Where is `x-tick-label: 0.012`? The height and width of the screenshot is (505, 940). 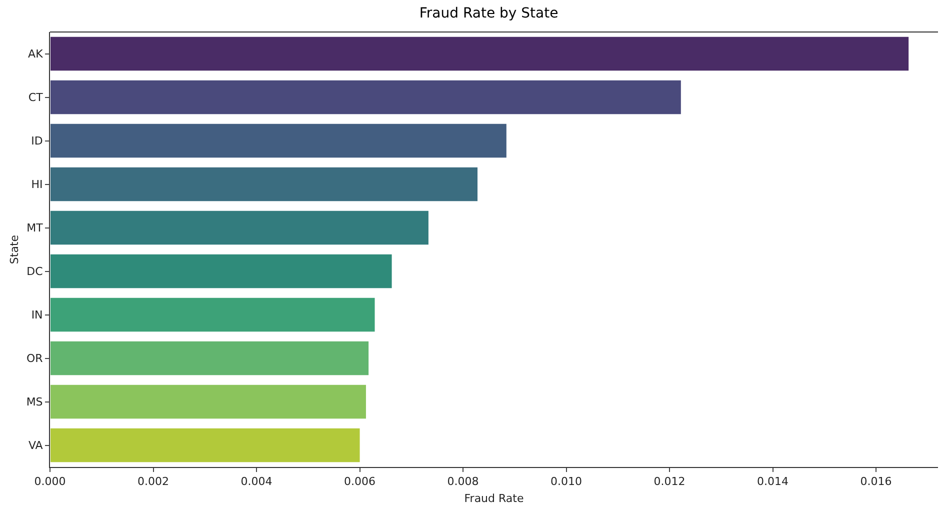 x-tick-label: 0.012 is located at coordinates (670, 481).